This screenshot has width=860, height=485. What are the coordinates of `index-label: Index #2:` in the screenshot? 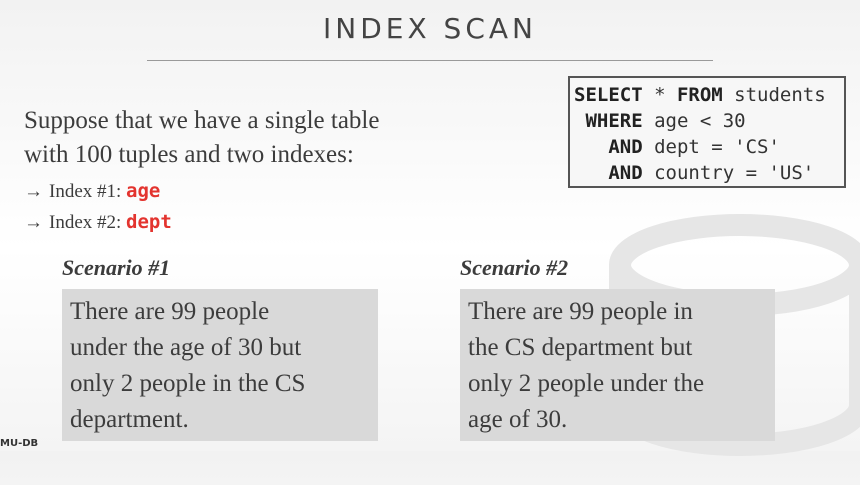 It's located at (88, 222).